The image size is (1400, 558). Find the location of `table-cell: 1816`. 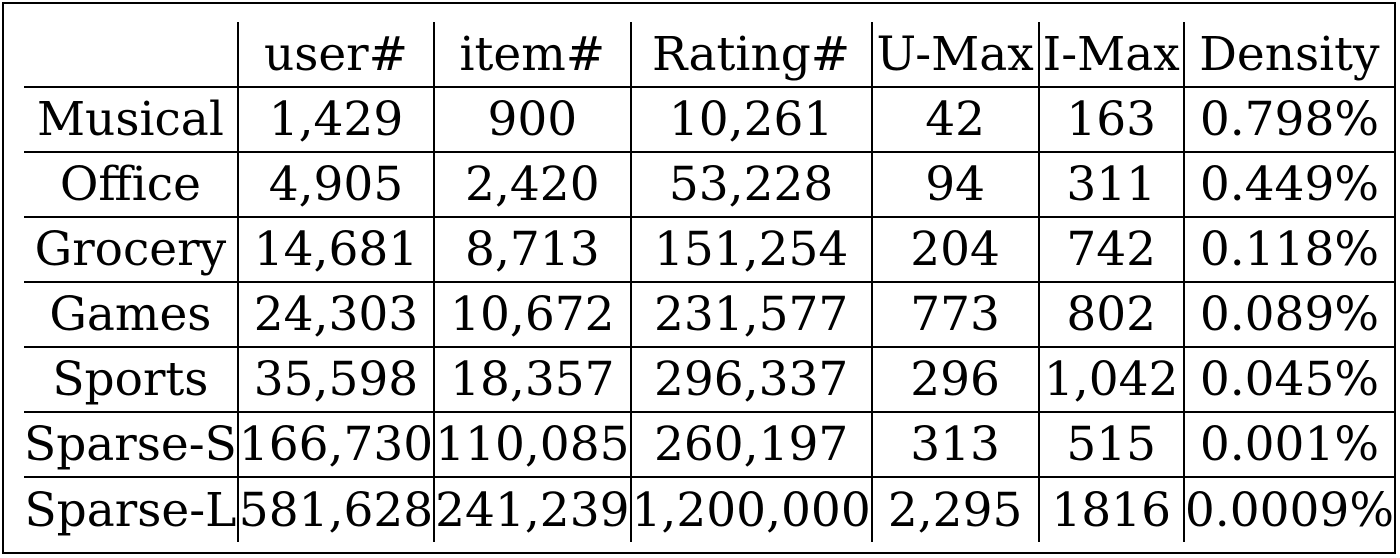

table-cell: 1816 is located at coordinates (1110, 509).